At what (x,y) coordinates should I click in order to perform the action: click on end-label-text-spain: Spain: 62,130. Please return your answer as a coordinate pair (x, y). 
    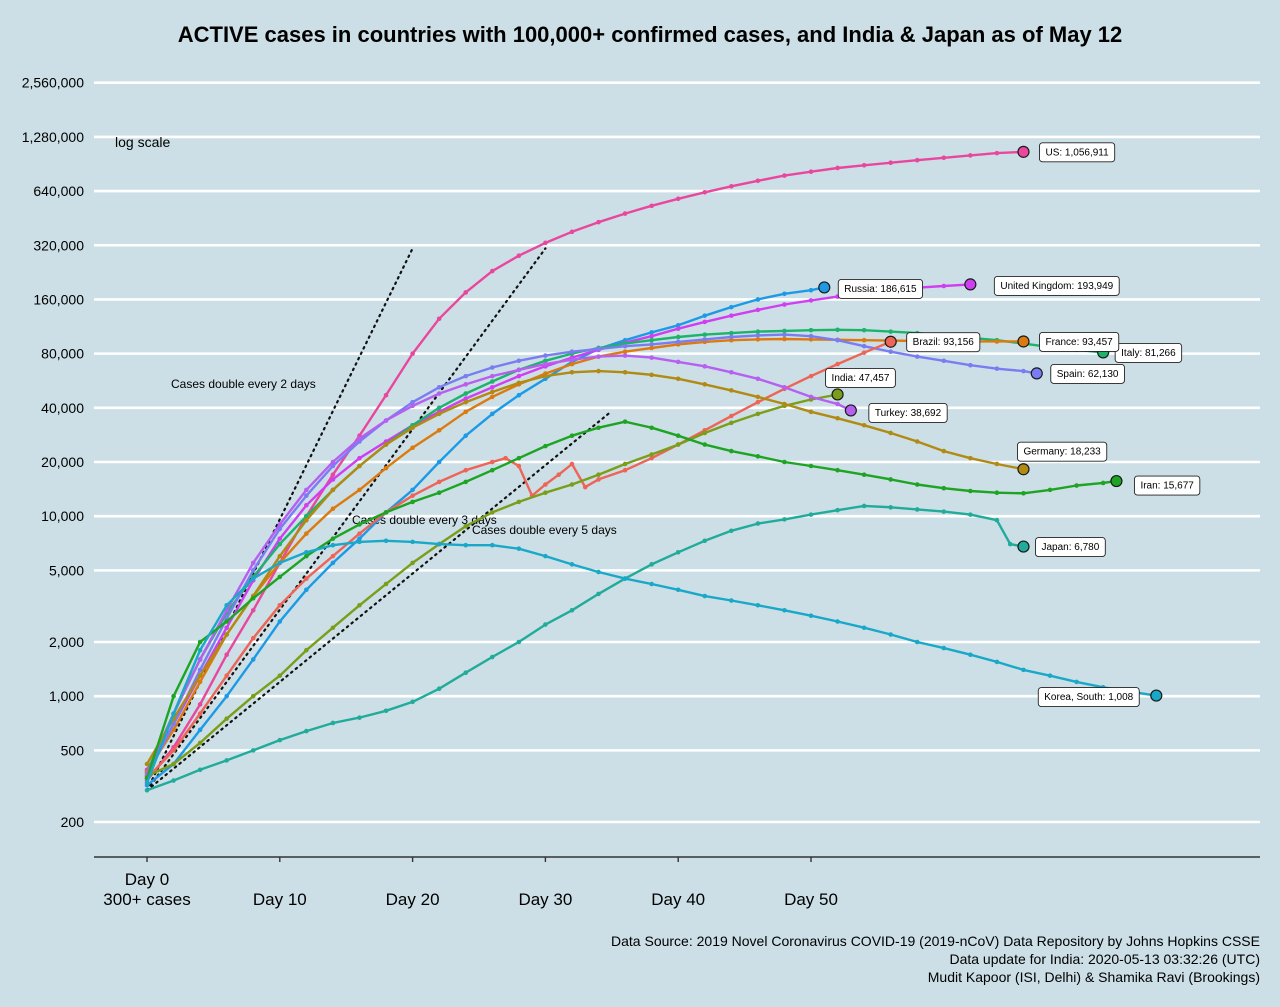
    Looking at the image, I should click on (1088, 374).